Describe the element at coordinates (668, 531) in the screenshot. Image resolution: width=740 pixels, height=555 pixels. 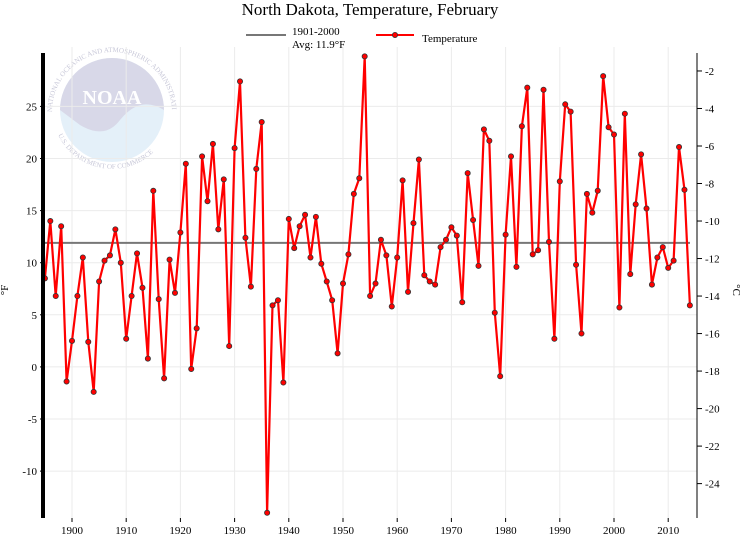
I see `x-tick-label: 2010` at that location.